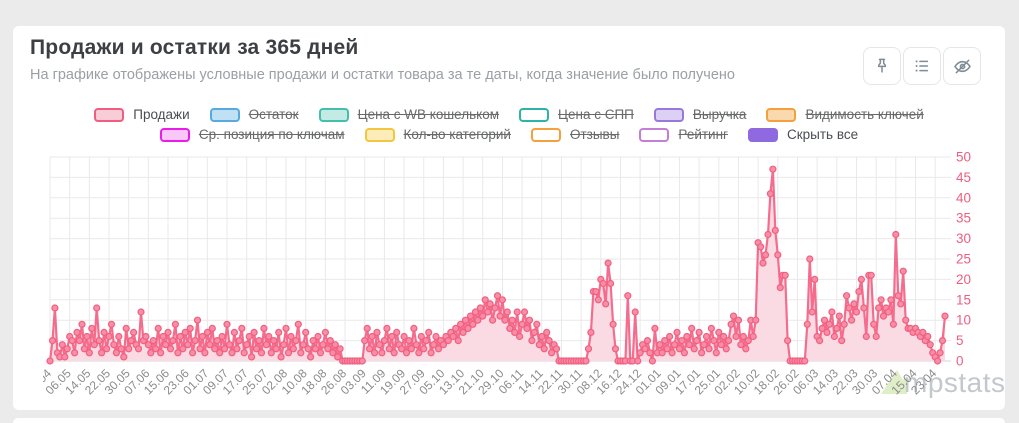  Describe the element at coordinates (509, 420) in the screenshot. I see `next-card-edge` at that location.